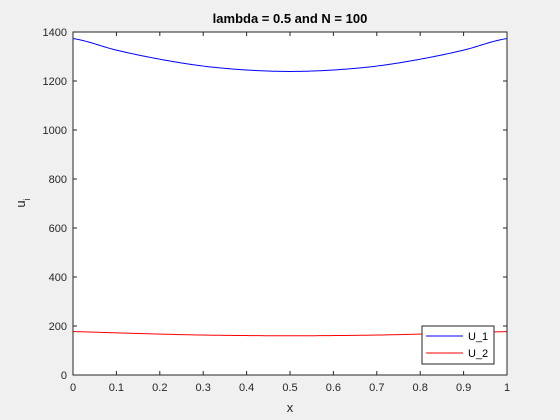 Image resolution: width=560 pixels, height=420 pixels. I want to click on y-tick-label: 200, so click(58, 327).